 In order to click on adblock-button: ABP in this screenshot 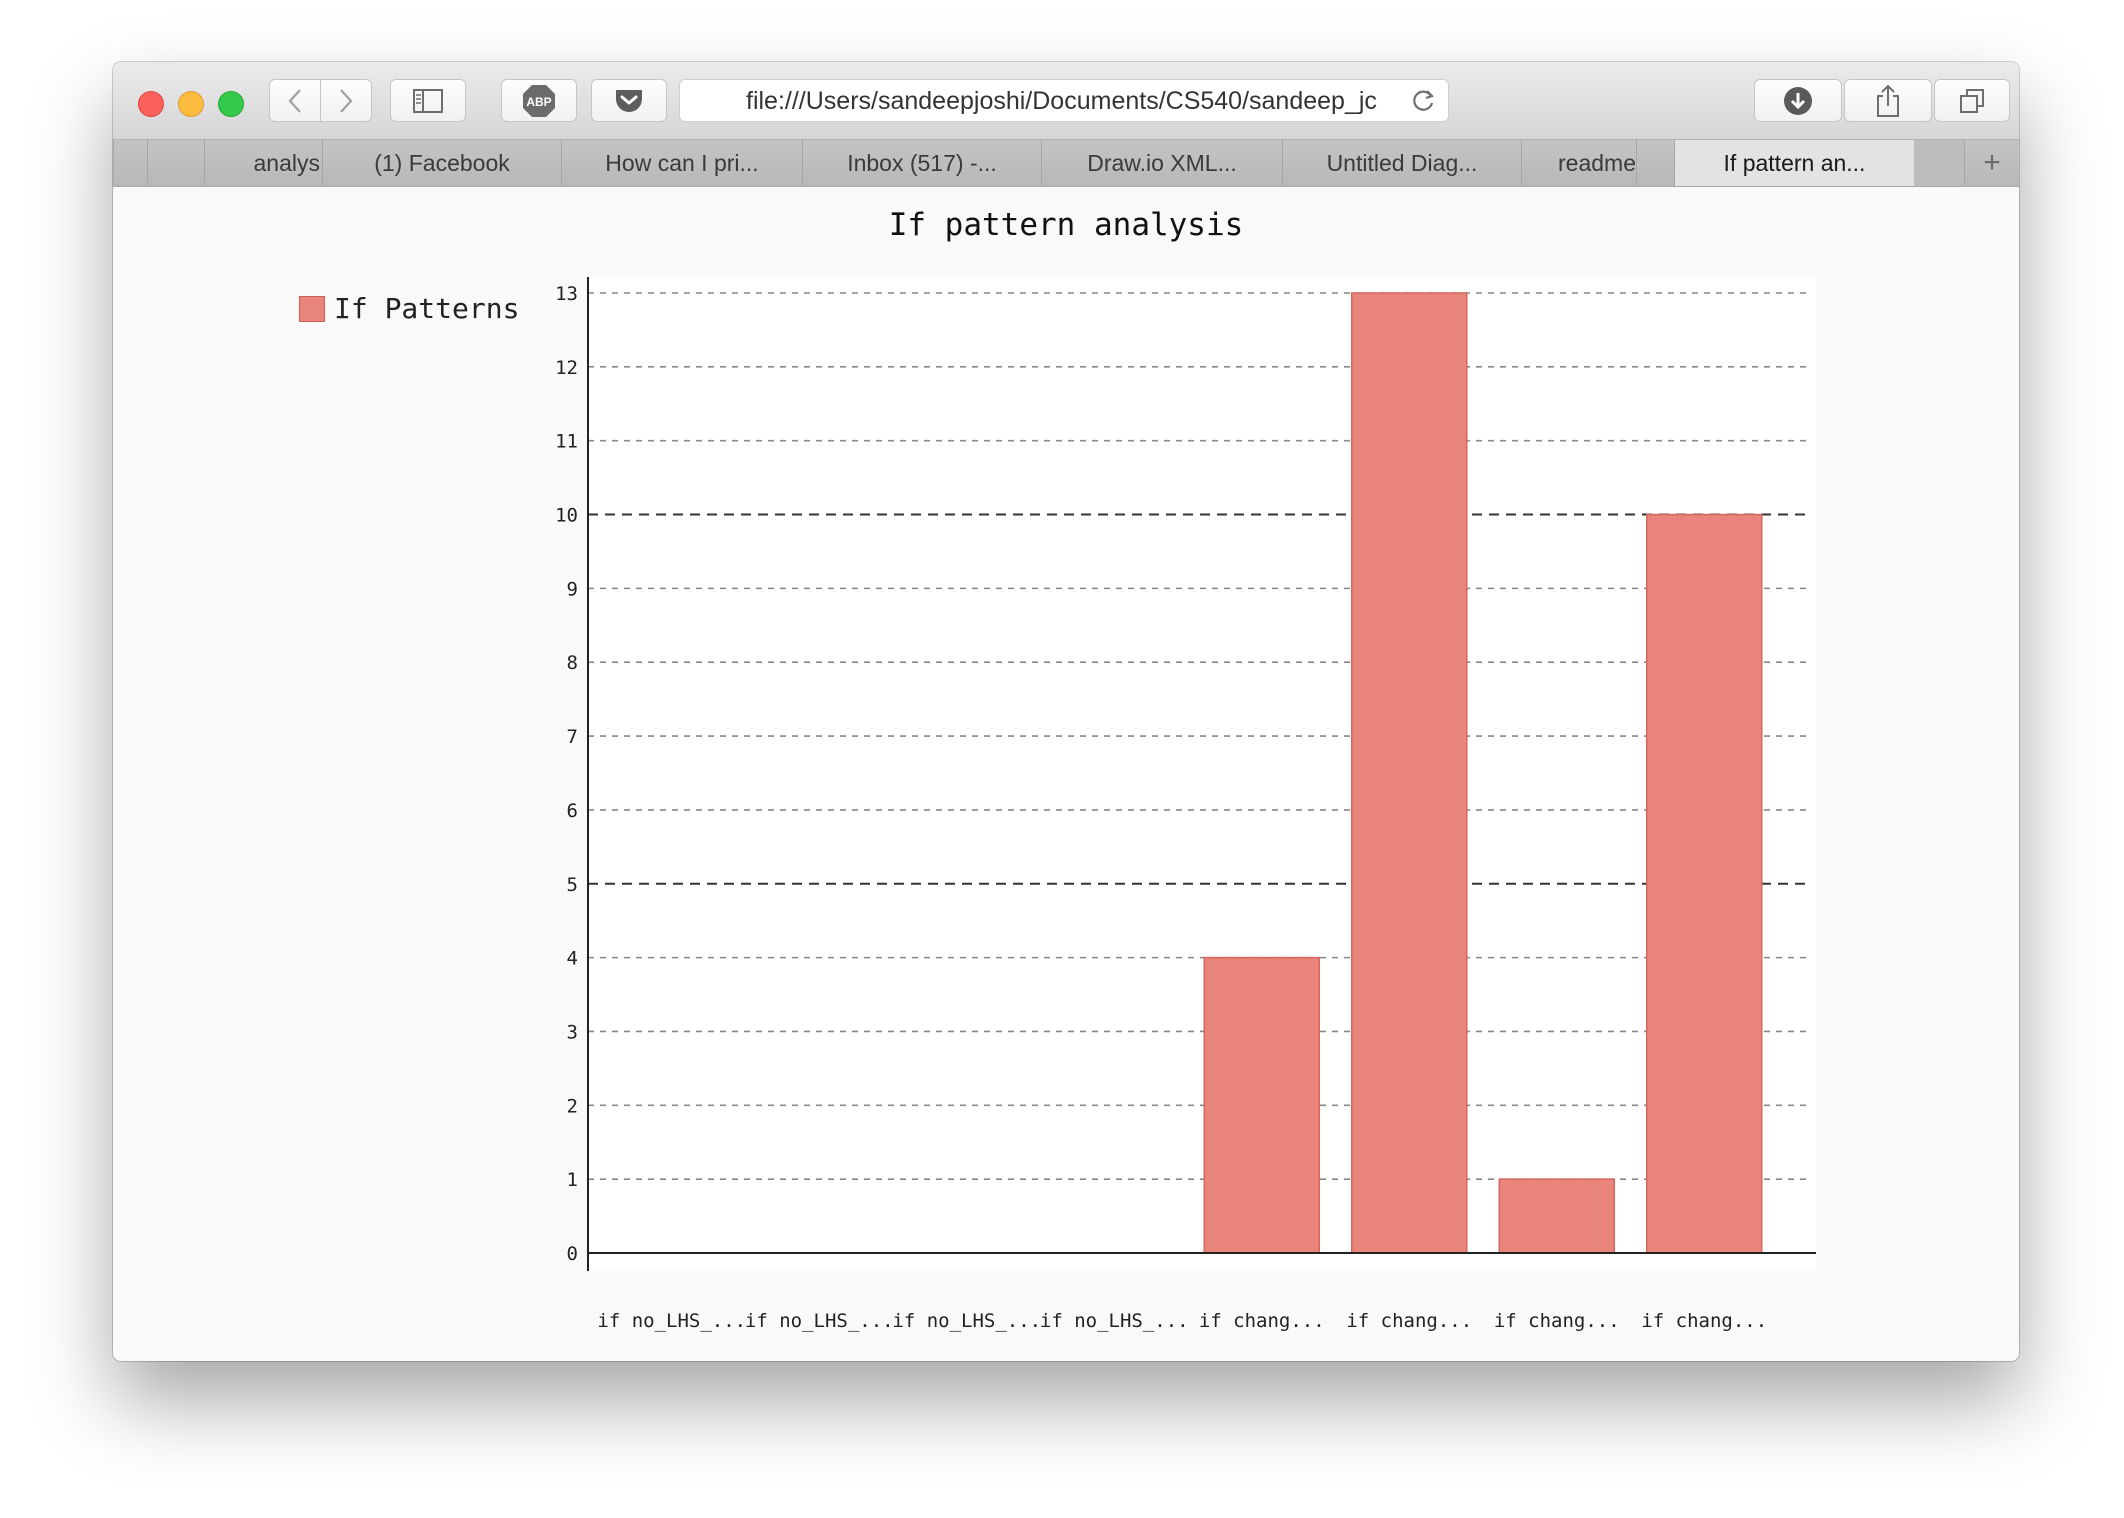, I will do `click(539, 100)`.